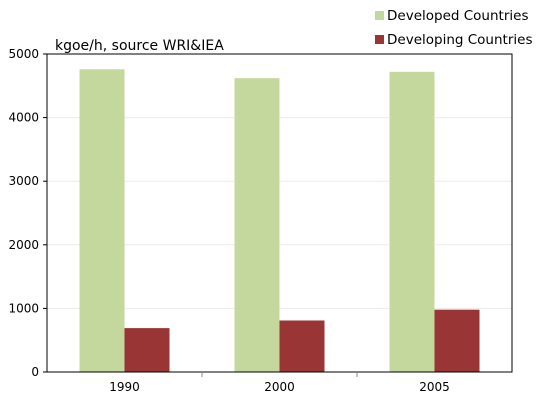 This screenshot has height=405, width=536. Describe the element at coordinates (147, 350) in the screenshot. I see `bar-developing-1990` at that location.